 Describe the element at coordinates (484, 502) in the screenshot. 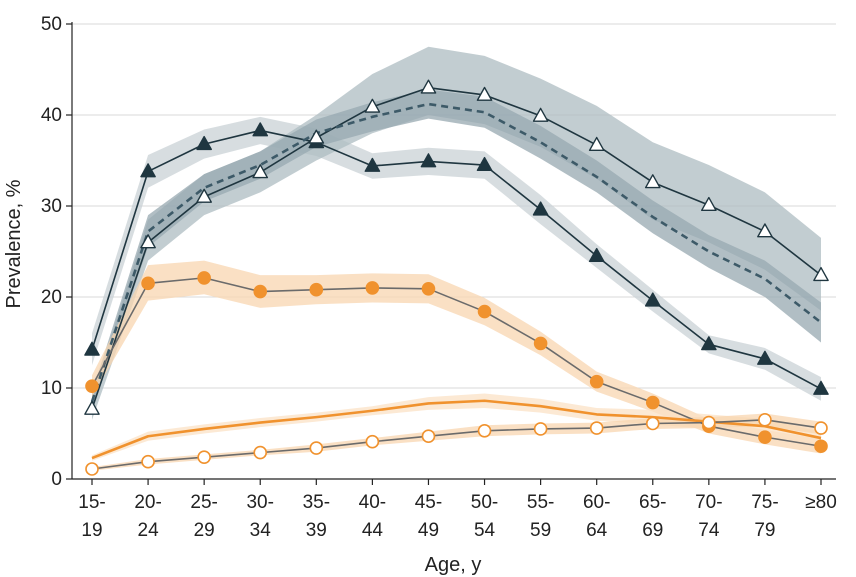

I see `x-tick-label-top-7: 50-` at that location.